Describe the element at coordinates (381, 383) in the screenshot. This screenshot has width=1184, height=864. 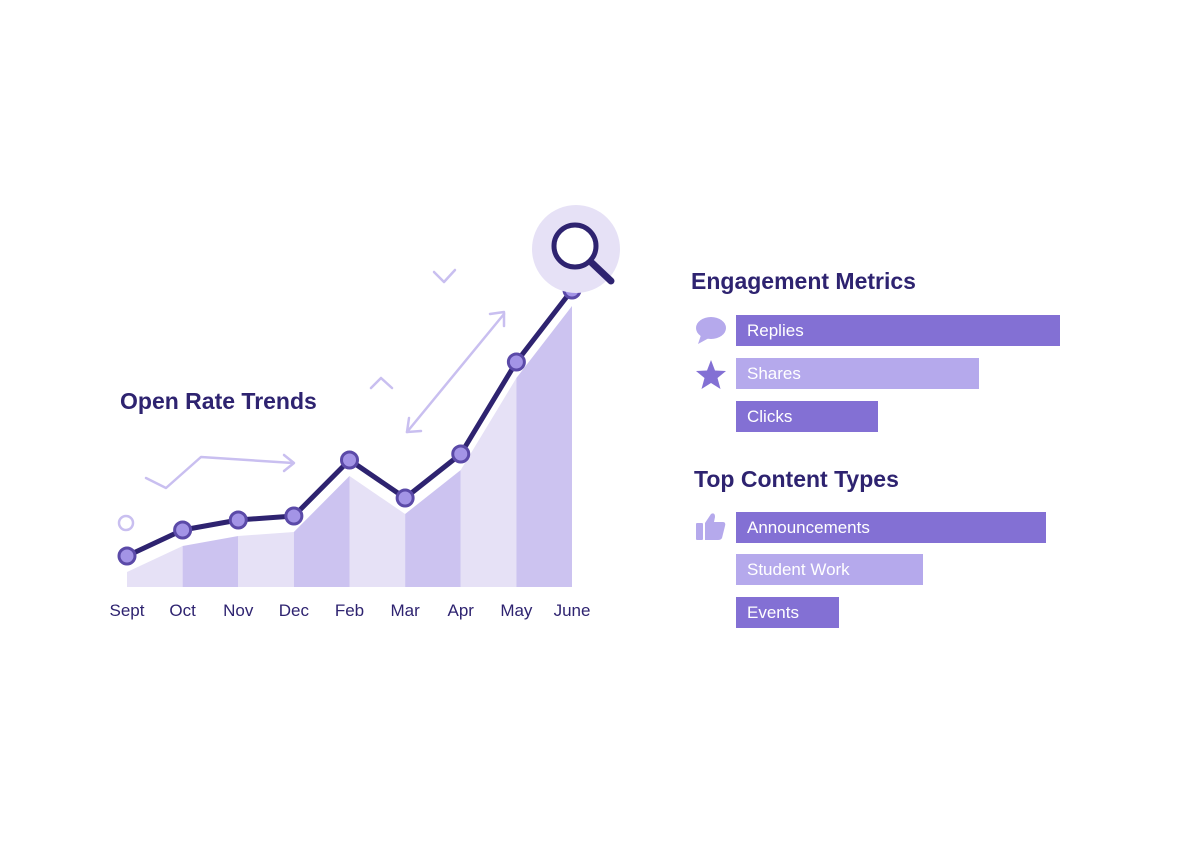
I see `chevron-up-doodle` at that location.